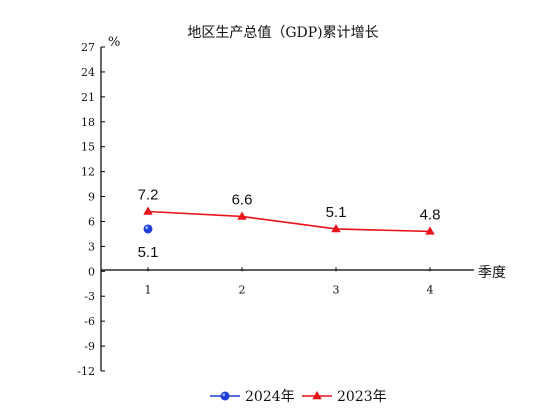  Describe the element at coordinates (88, 97) in the screenshot. I see `y-tick-label: 21` at that location.